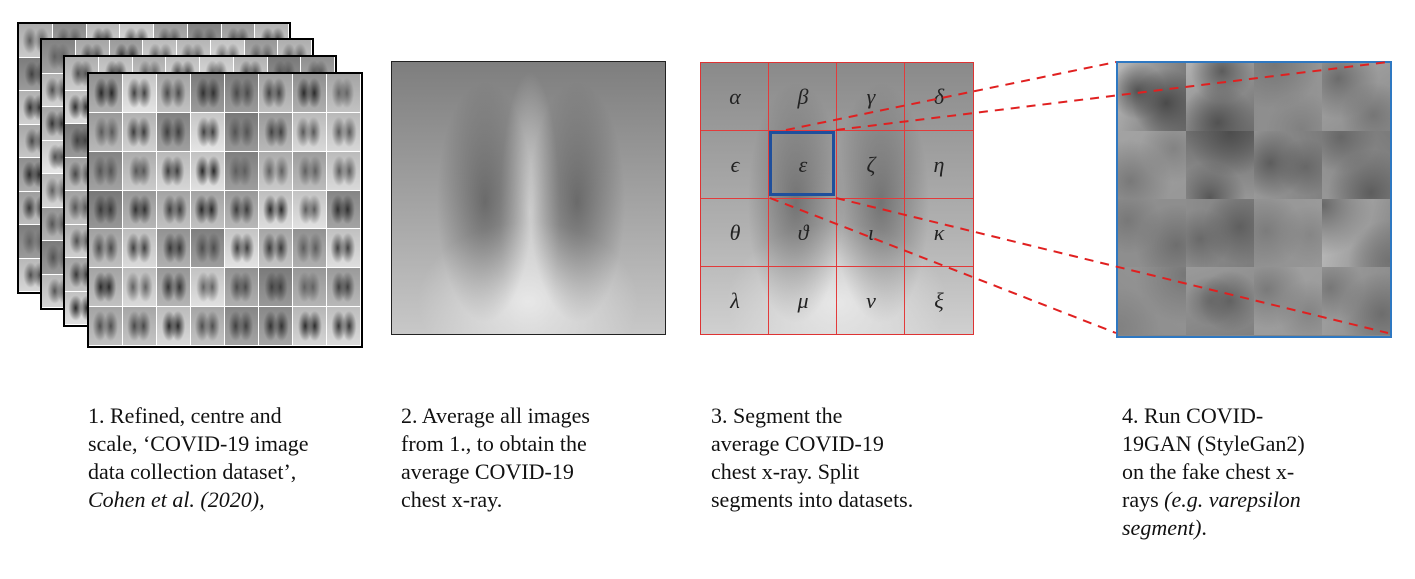  I want to click on caption-line: scale, ‘COVID-19 image, so click(198, 443).